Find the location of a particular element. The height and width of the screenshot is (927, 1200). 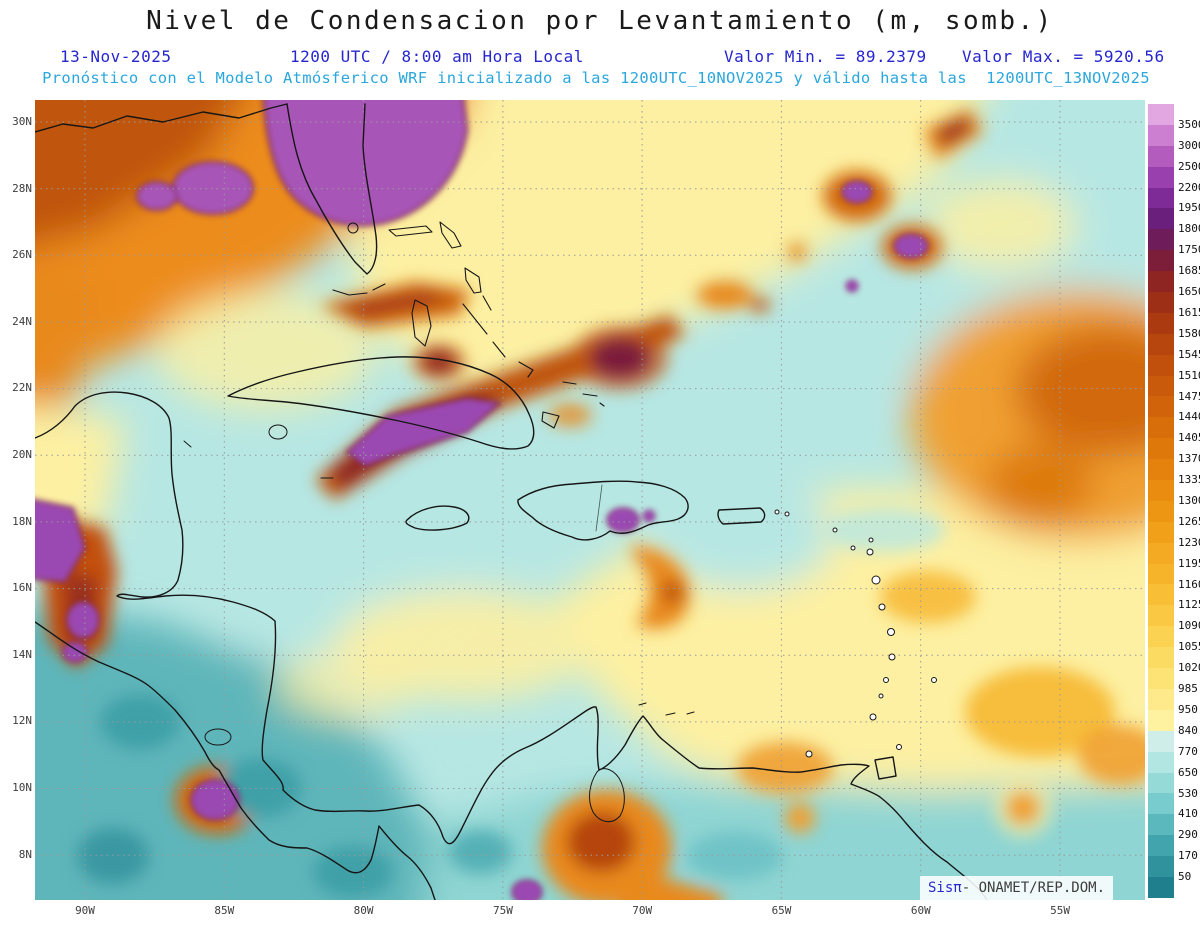

colorbar-level-label: 1475 is located at coordinates (1189, 396).